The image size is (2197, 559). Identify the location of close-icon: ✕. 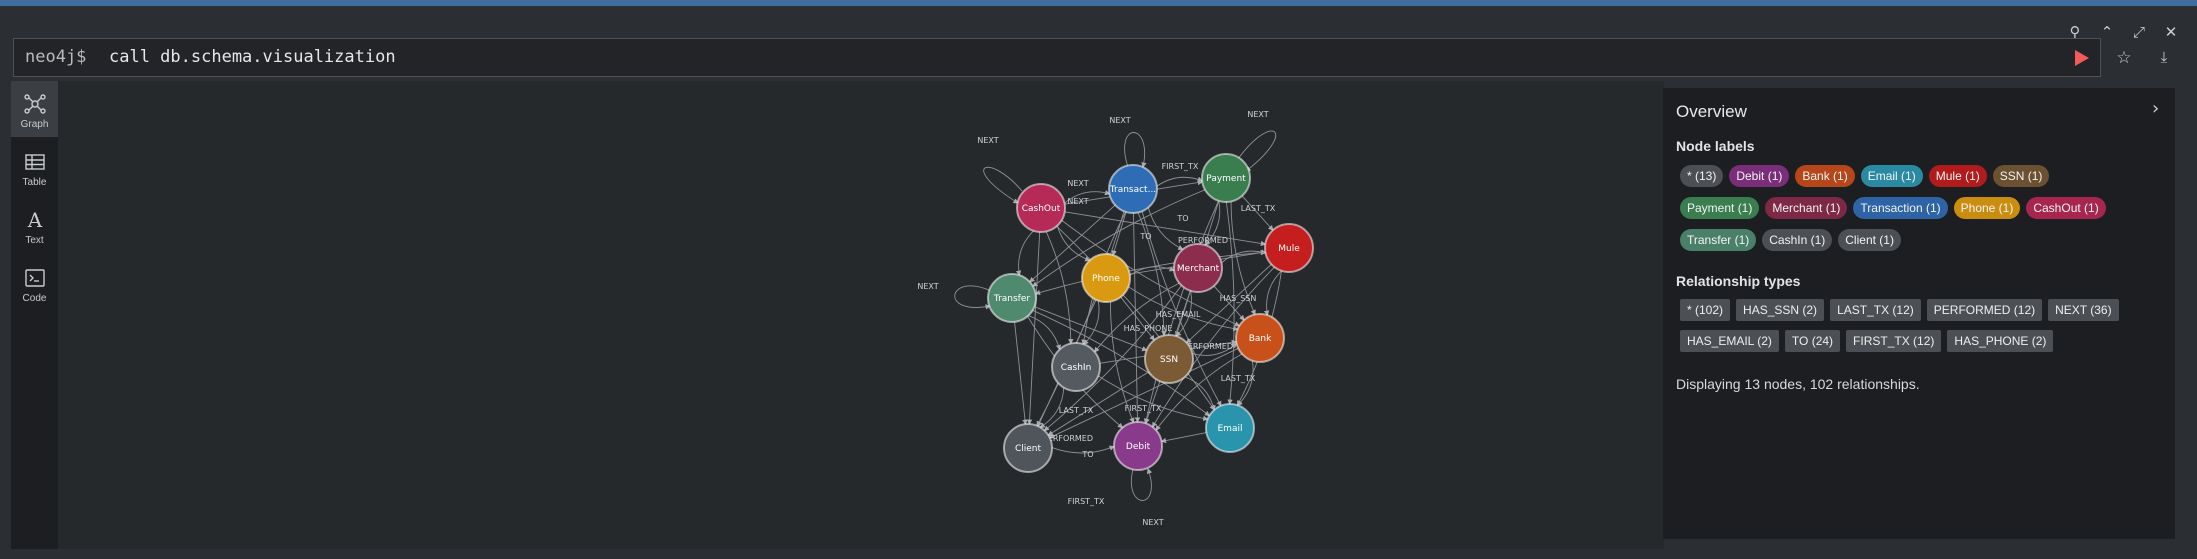
(2171, 32).